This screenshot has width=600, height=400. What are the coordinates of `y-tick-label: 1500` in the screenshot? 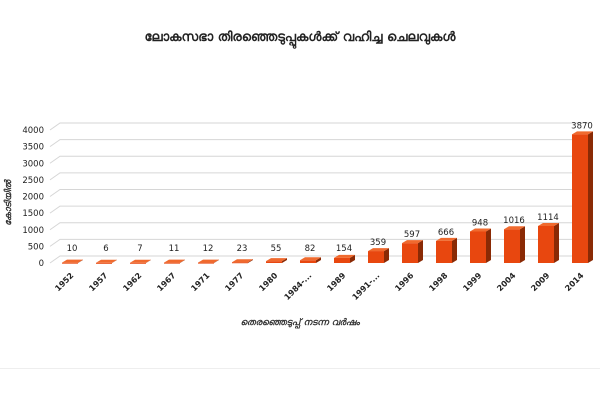 It's located at (33, 214).